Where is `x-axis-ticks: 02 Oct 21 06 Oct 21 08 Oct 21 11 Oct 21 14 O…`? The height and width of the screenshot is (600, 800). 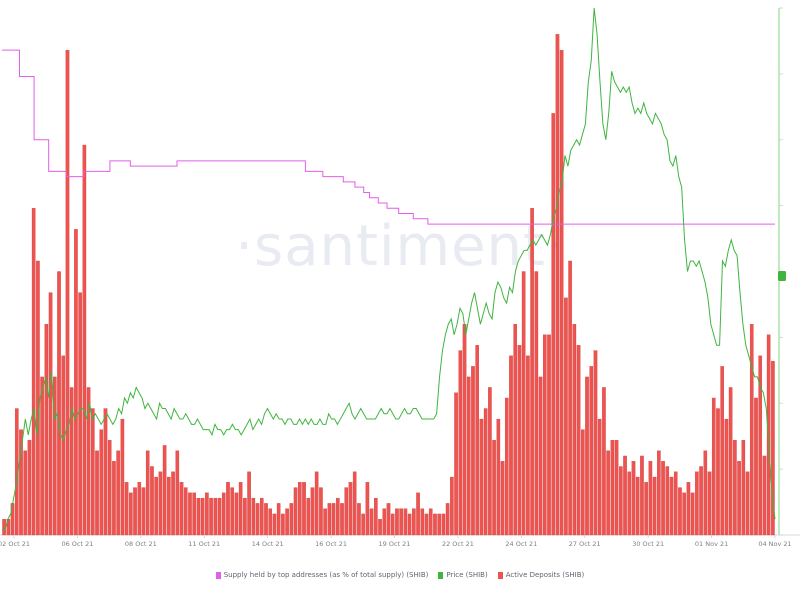 x-axis-ticks: 02 Oct 21 06 Oct 21 08 Oct 21 11 Oct 21 14 O… is located at coordinates (396, 541).